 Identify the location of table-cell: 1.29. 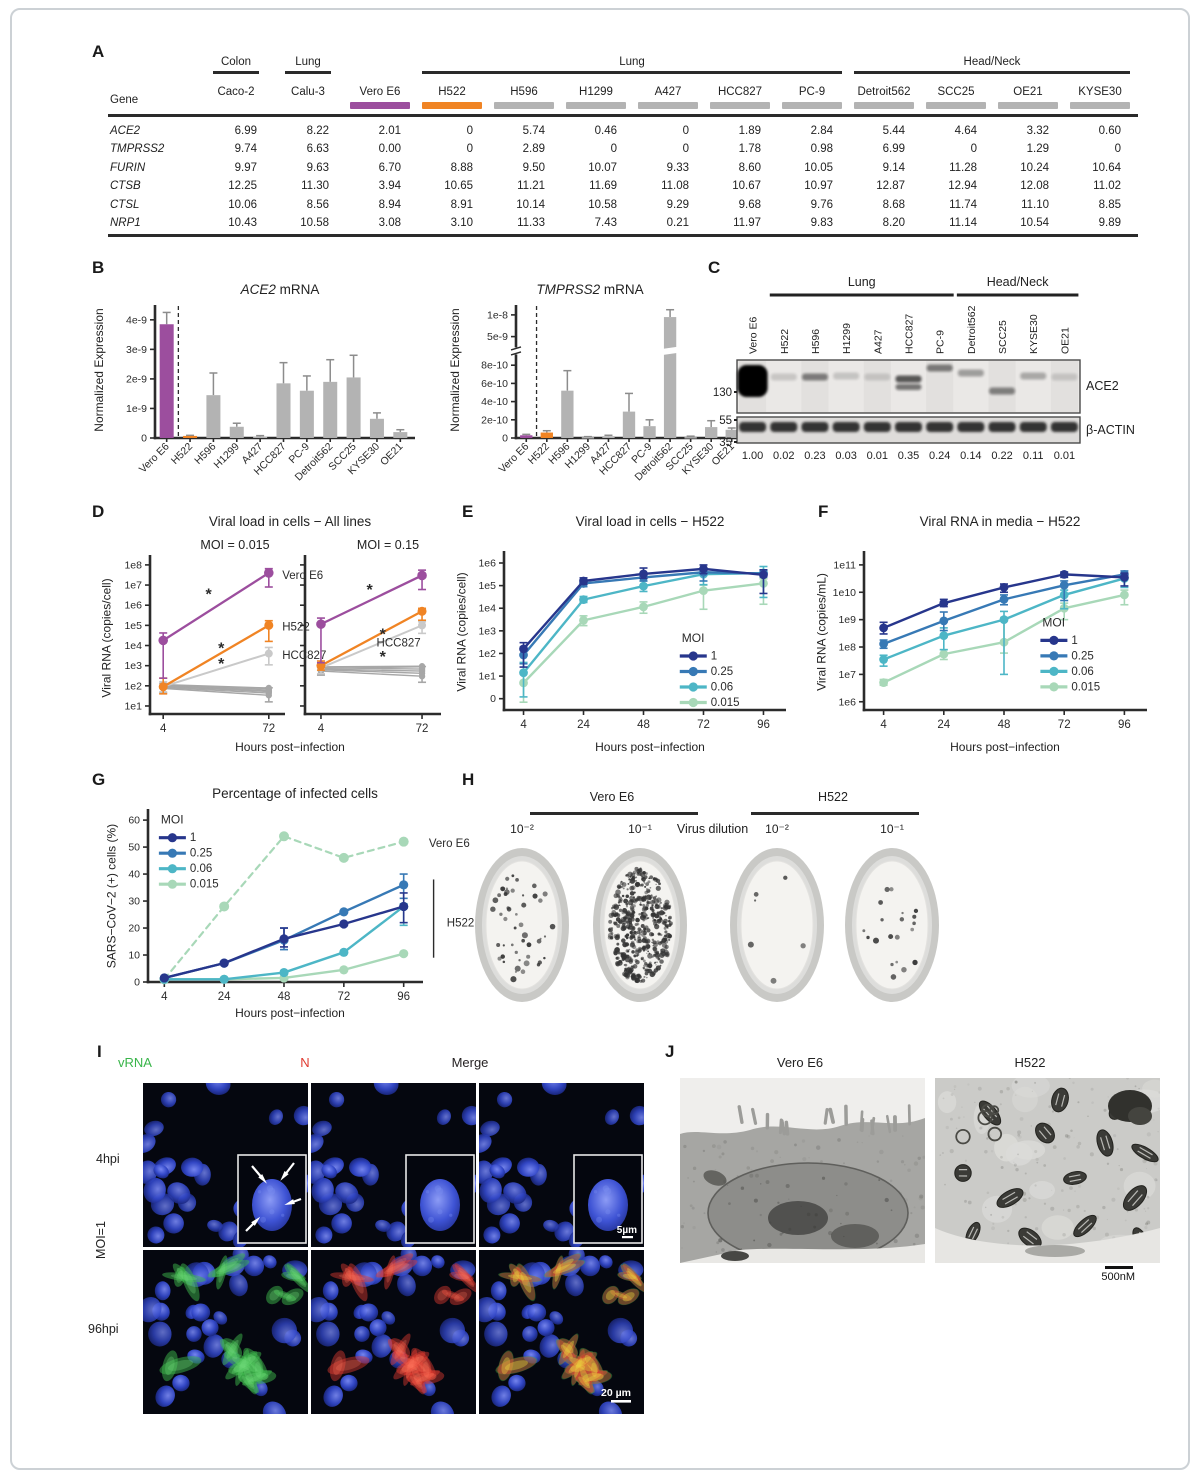
(1037, 149).